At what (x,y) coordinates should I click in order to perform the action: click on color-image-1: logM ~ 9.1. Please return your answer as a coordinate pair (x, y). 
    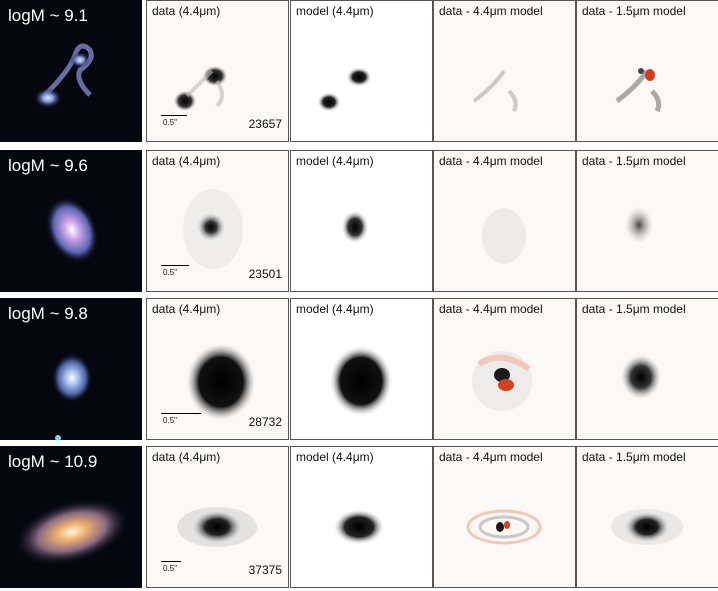
    Looking at the image, I should click on (71, 71).